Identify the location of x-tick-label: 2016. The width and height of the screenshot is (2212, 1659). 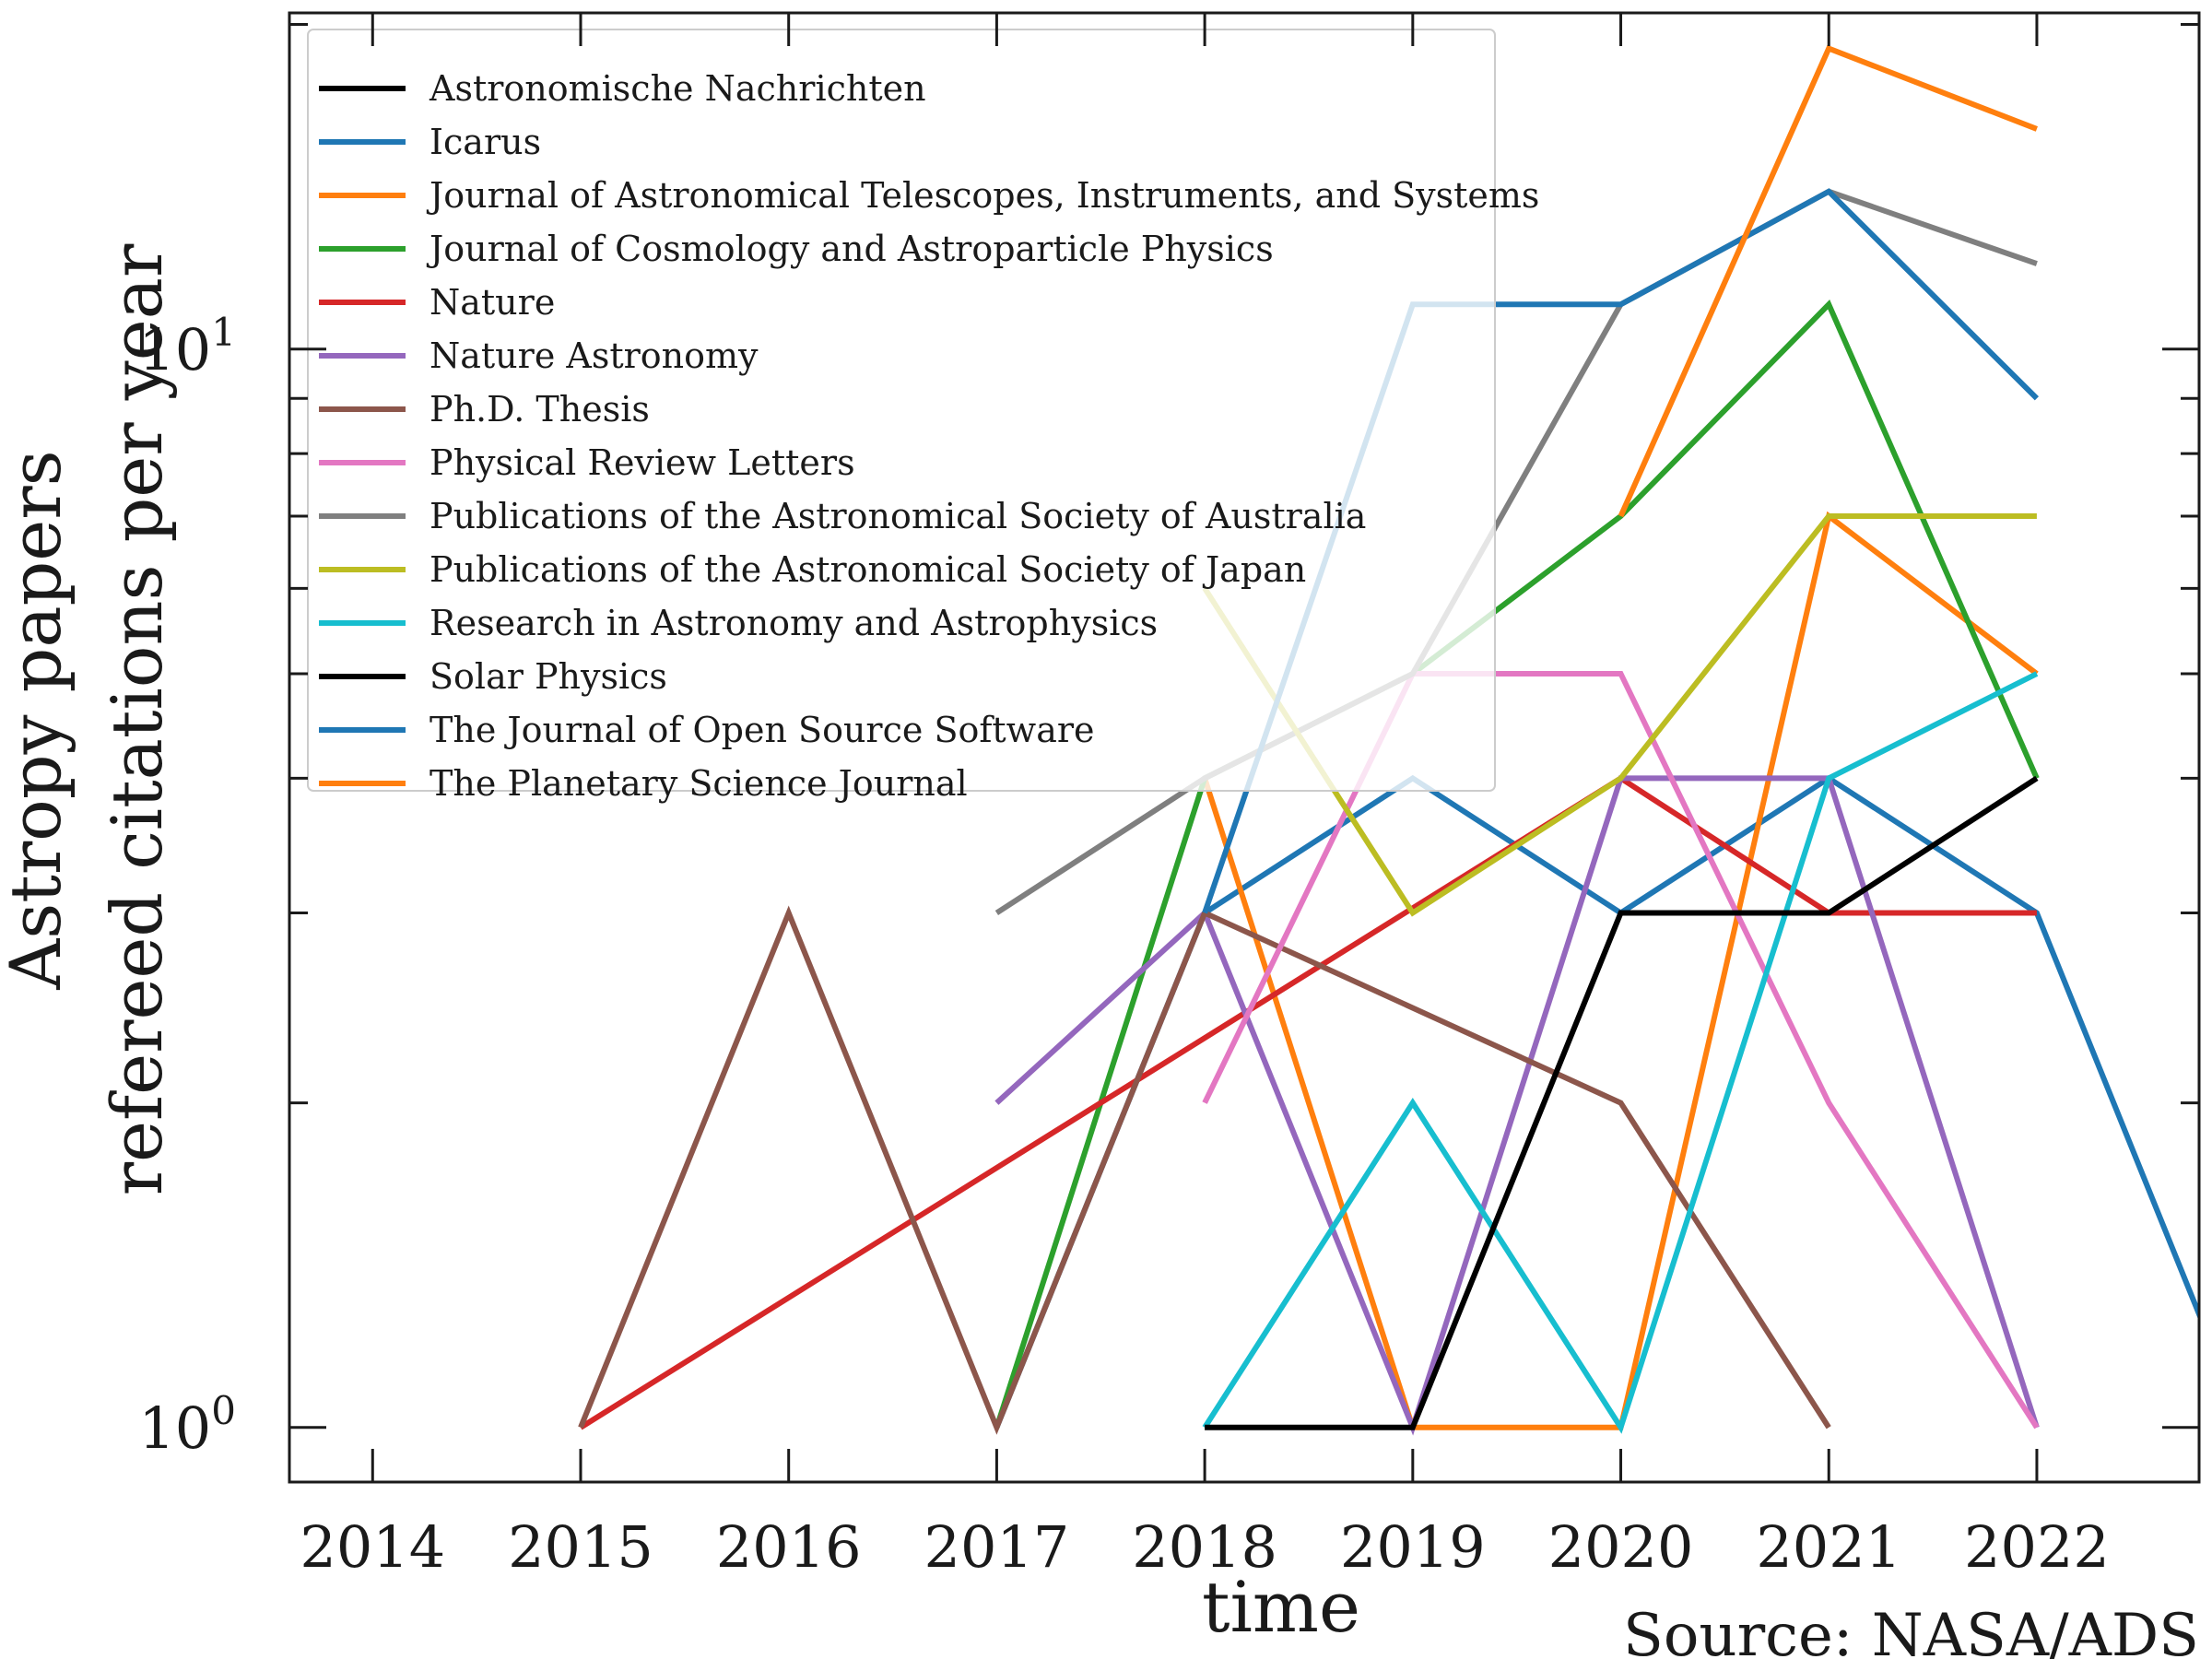
(789, 1547).